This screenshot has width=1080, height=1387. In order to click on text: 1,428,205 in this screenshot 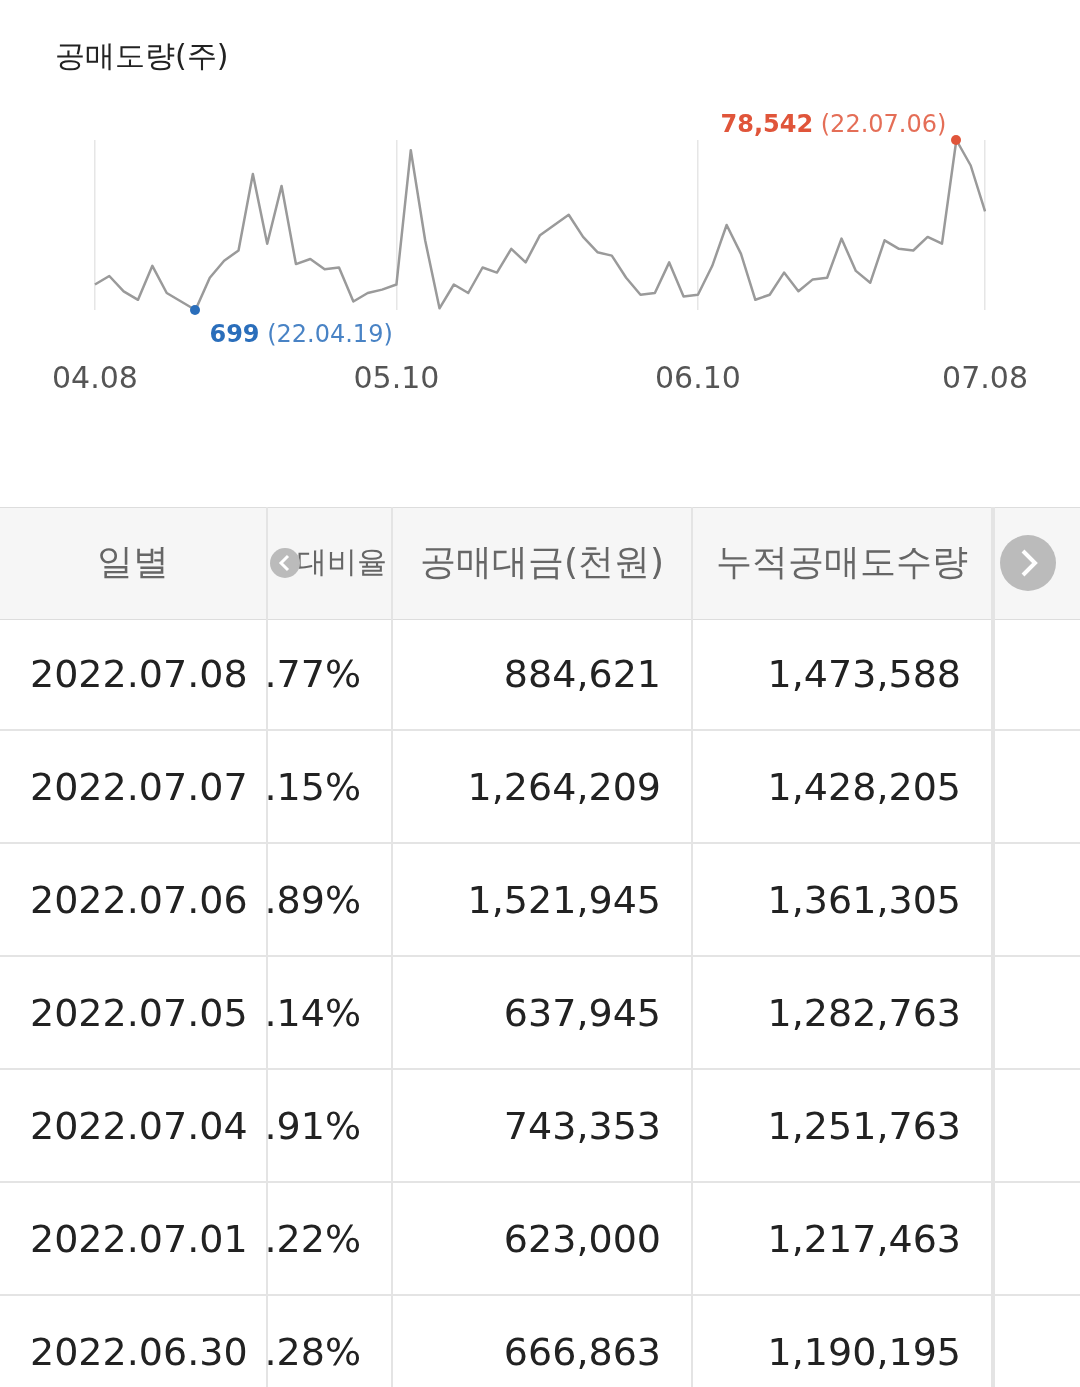, I will do `click(864, 786)`.